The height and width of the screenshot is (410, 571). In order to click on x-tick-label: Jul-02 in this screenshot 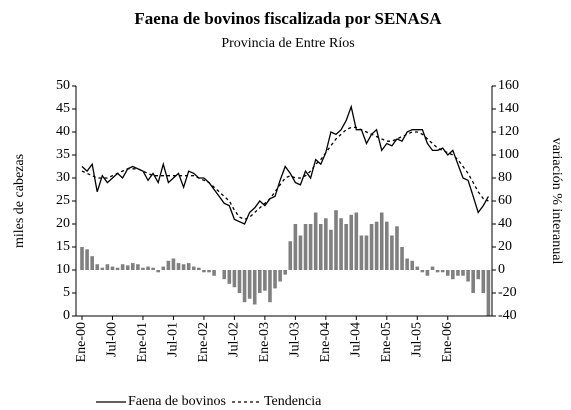, I will do `click(234, 339)`.